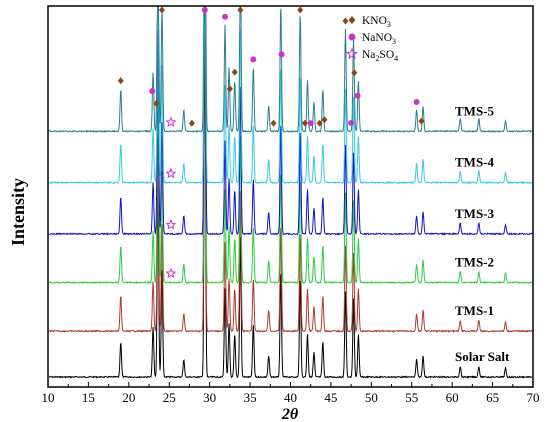 The width and height of the screenshot is (550, 422). What do you see at coordinates (380, 56) in the screenshot?
I see `legend-label: Na2SO4` at bounding box center [380, 56].